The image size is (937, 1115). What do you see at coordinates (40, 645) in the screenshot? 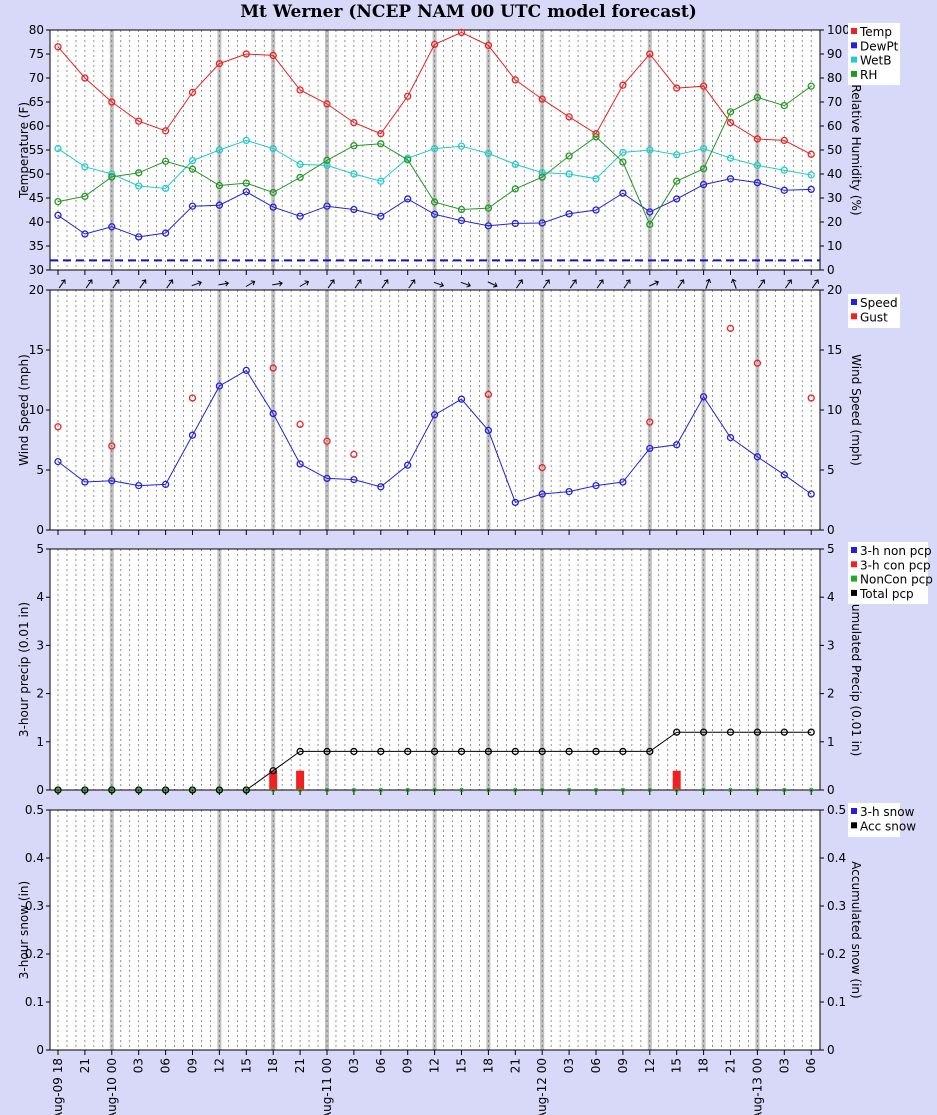
I see `y-tick-label: 3` at bounding box center [40, 645].